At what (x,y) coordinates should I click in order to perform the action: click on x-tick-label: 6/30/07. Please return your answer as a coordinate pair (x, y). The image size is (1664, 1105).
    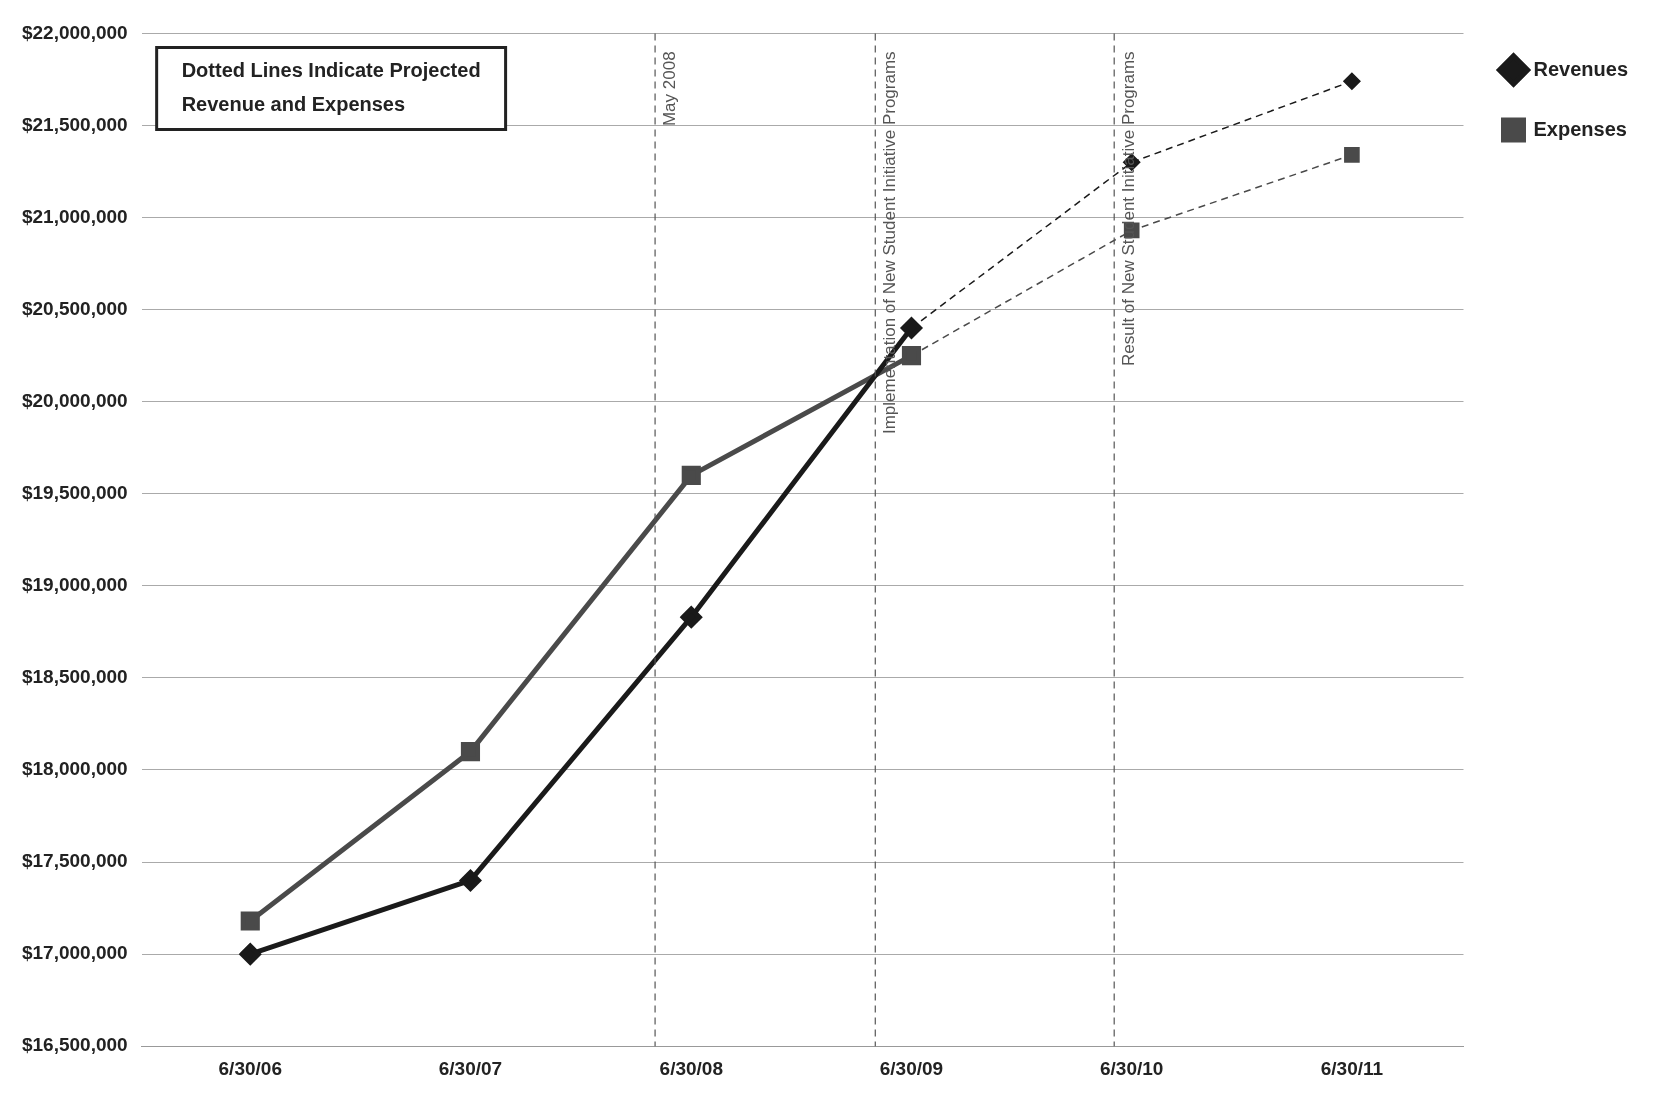
    Looking at the image, I should click on (470, 1068).